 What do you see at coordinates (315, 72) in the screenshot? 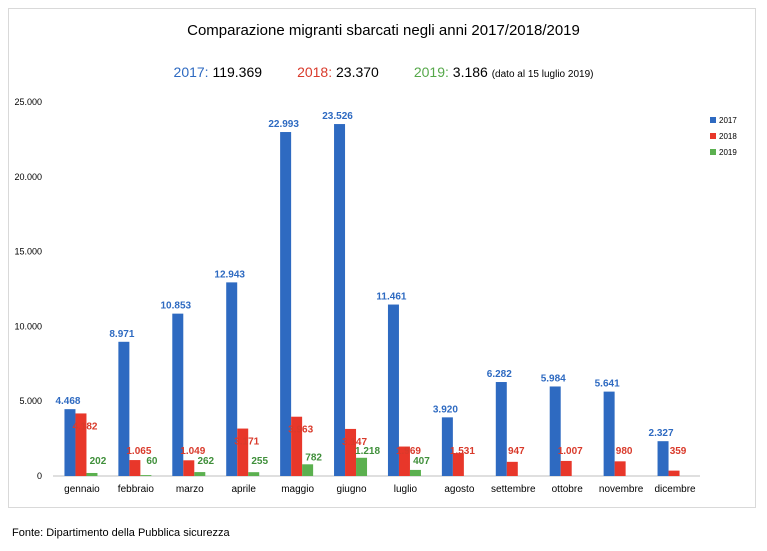
I see `total-2018-label: 2018:` at bounding box center [315, 72].